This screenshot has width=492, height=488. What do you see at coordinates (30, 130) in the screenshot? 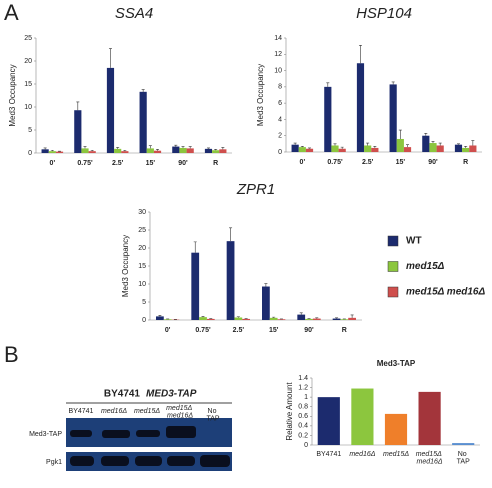
I see `y-tick-label: 5` at bounding box center [30, 130].